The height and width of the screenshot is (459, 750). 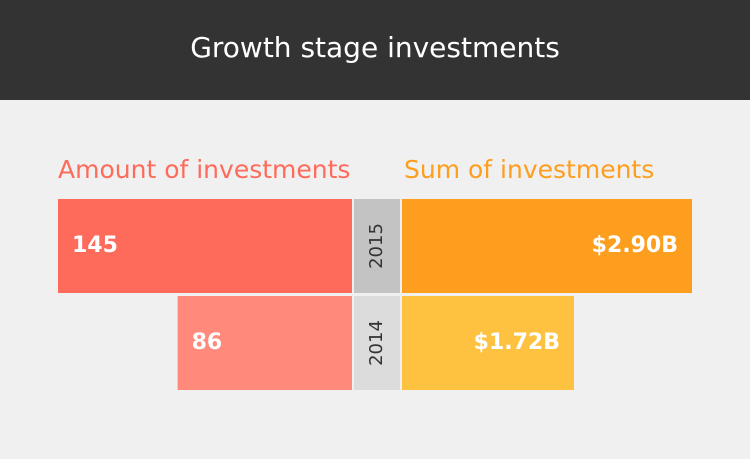 I want to click on legend-right: Sum of investments, so click(x=529, y=169).